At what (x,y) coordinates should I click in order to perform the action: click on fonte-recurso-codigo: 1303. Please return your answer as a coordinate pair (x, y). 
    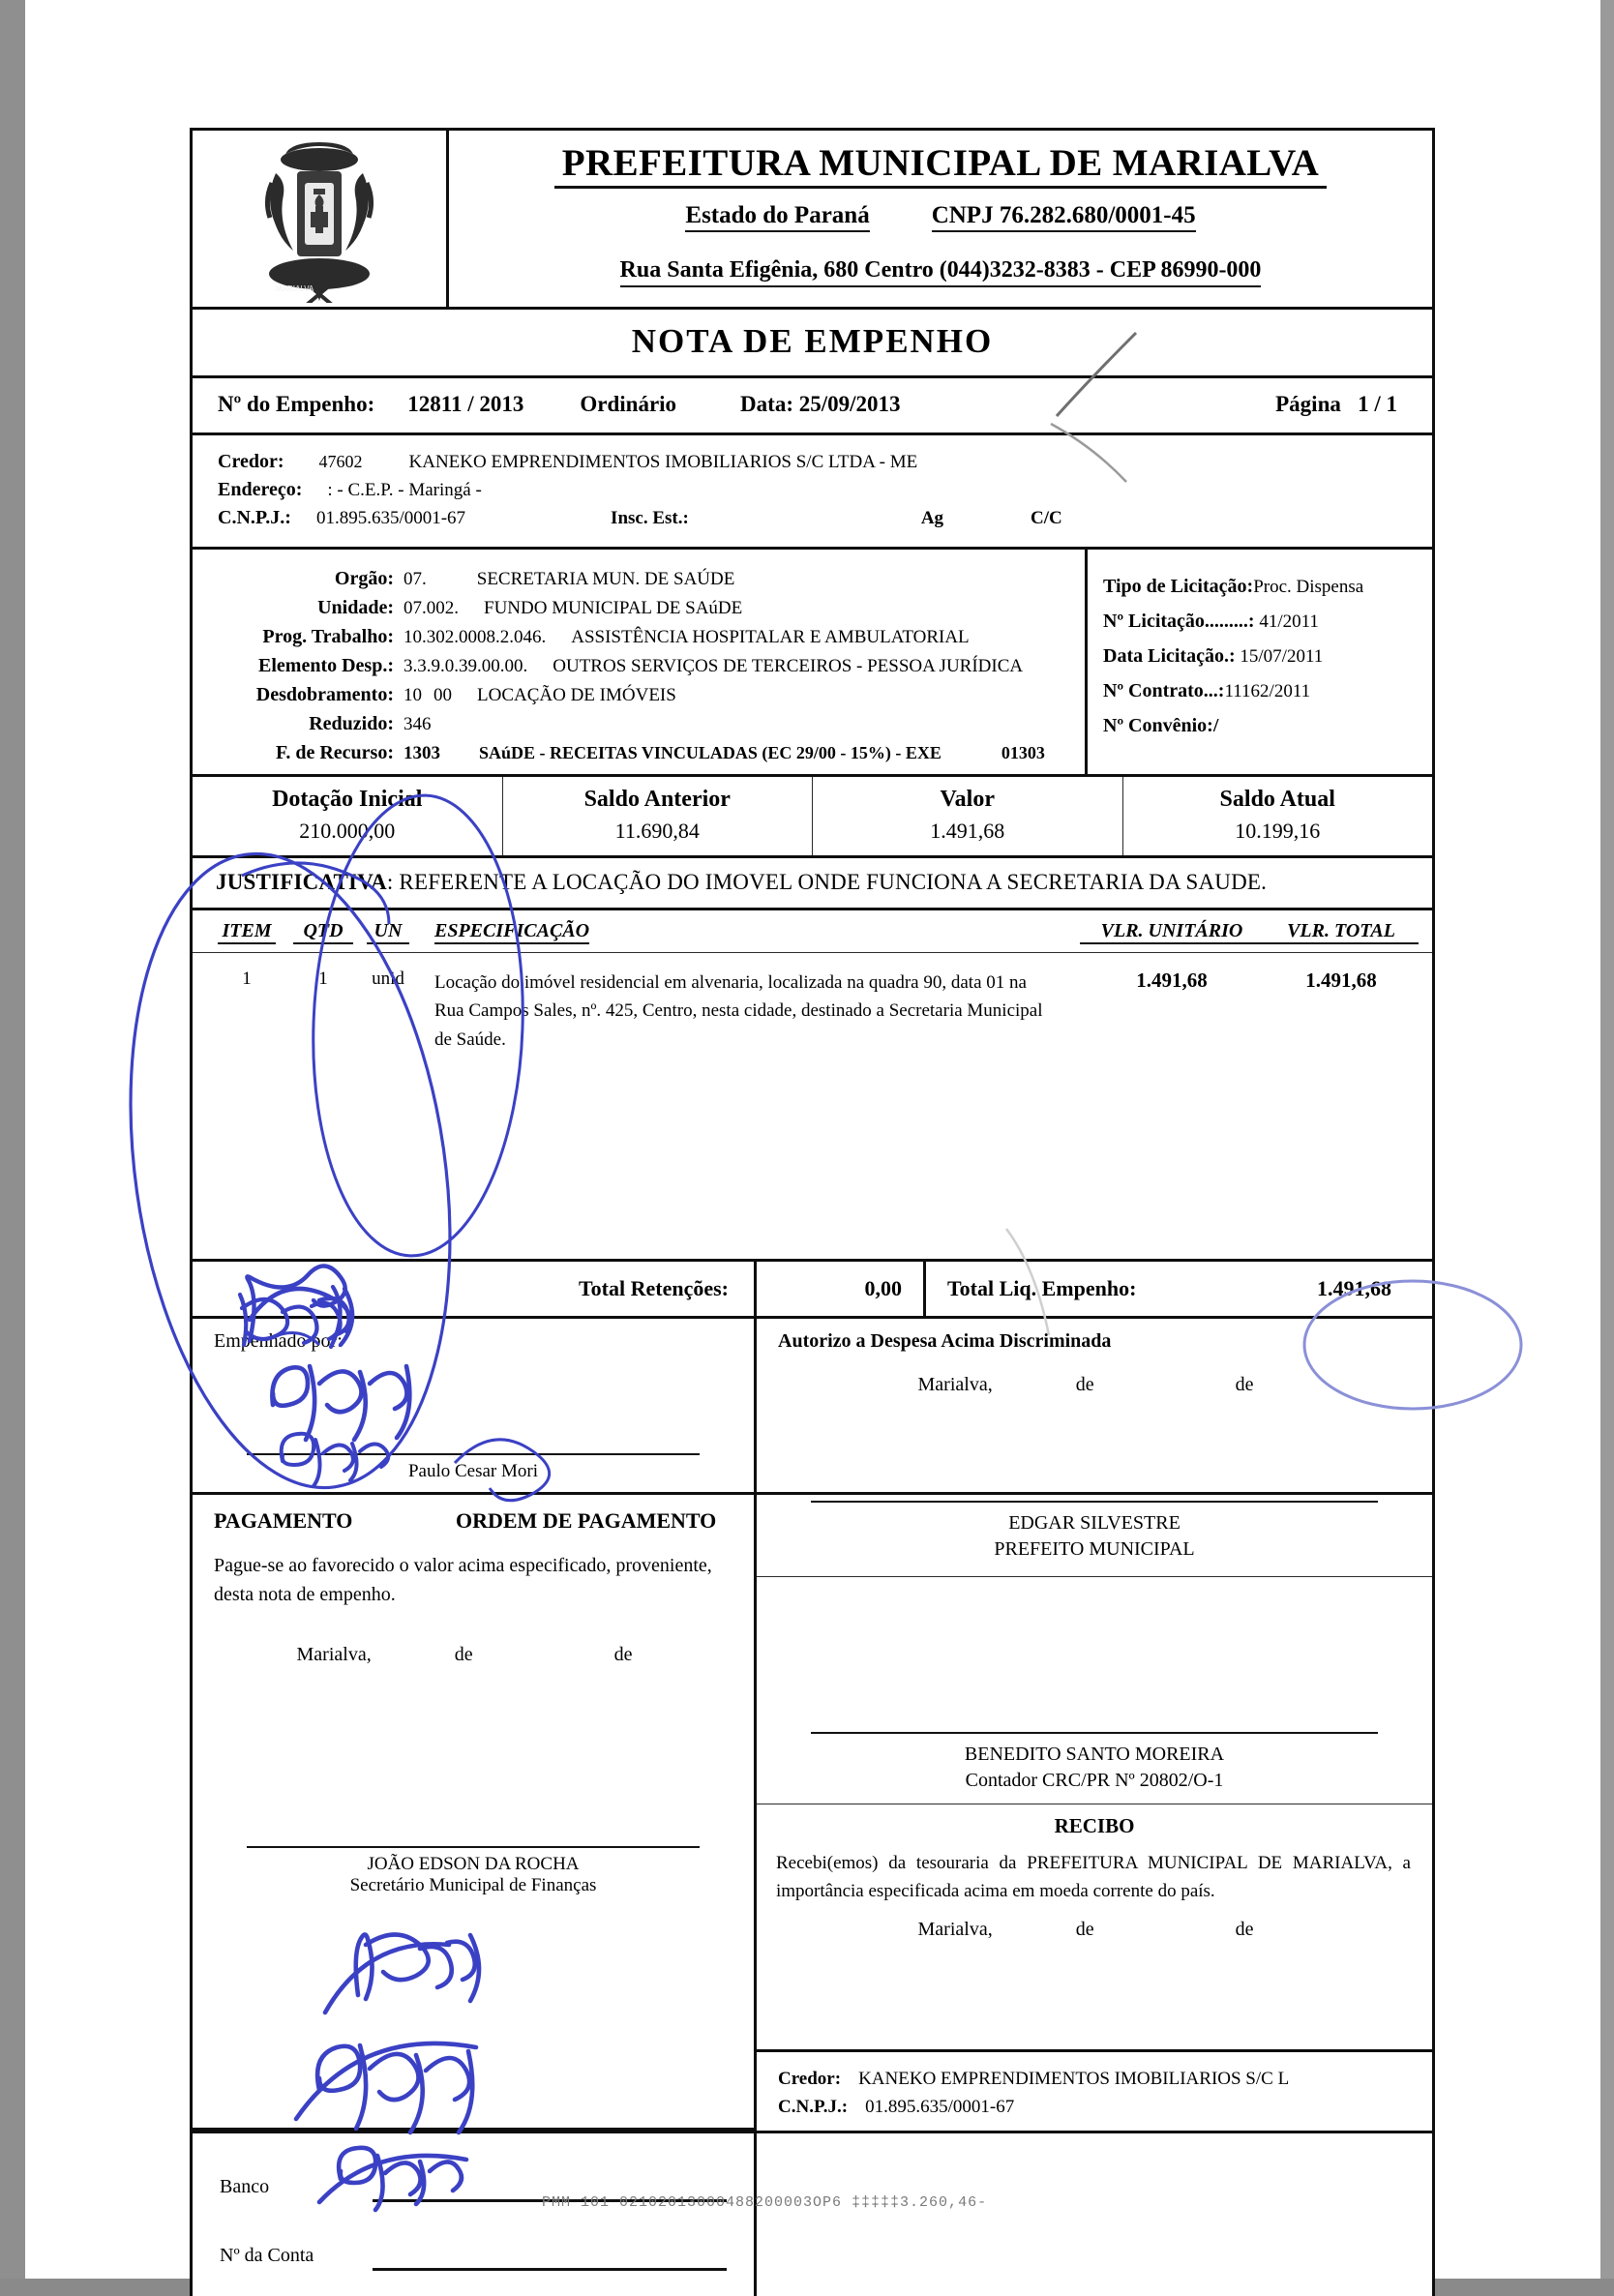
    Looking at the image, I should click on (422, 753).